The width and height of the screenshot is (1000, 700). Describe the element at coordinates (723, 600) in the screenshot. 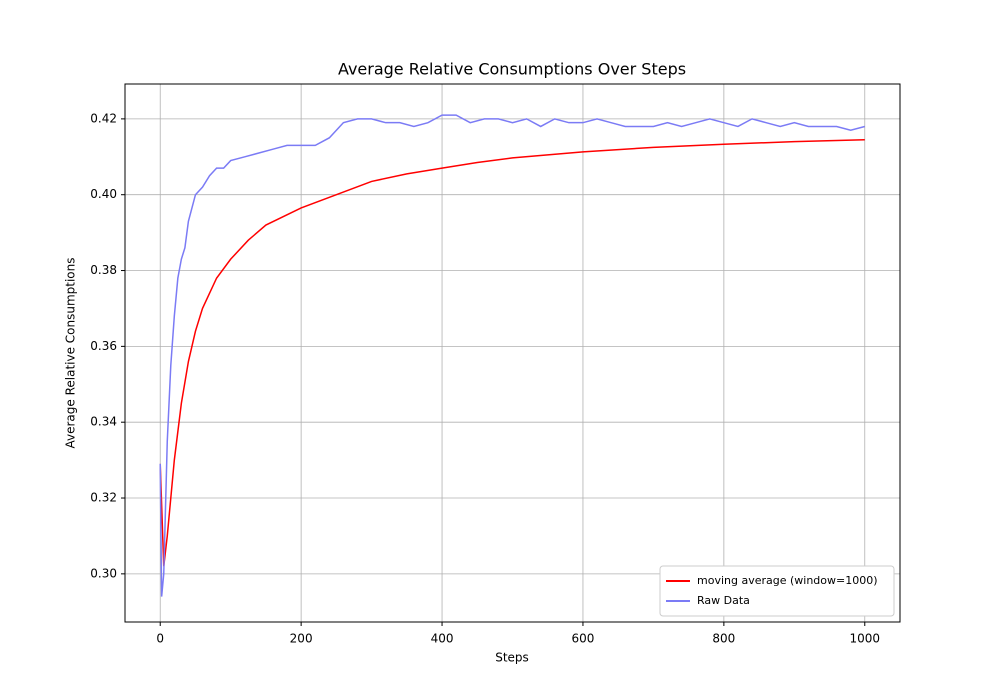

I see `legend-label: Raw Data` at that location.